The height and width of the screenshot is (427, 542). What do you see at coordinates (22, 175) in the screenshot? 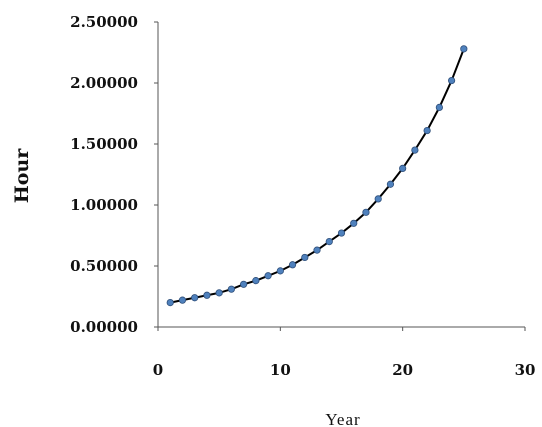
I see `y-axis-label: Hour` at bounding box center [22, 175].